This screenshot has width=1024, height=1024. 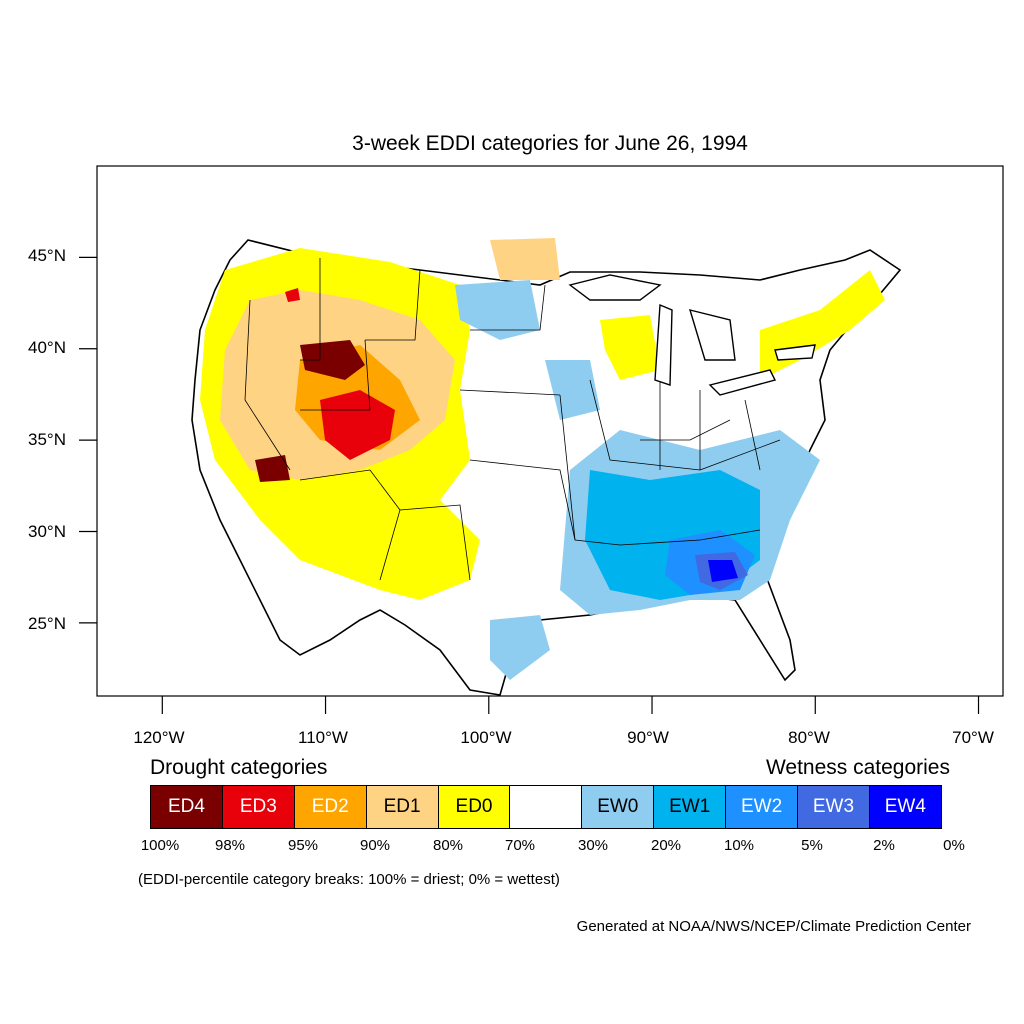 I want to click on lon-label-70w: 70°W, so click(x=973, y=737).